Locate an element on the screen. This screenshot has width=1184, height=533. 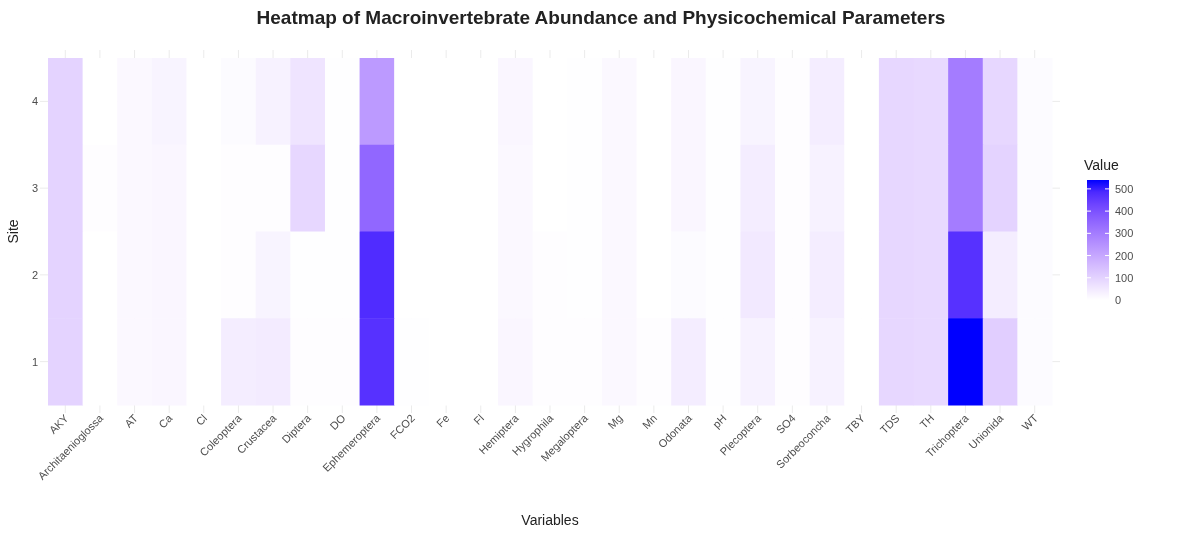
x-tick-label: TBY is located at coordinates (855, 423).